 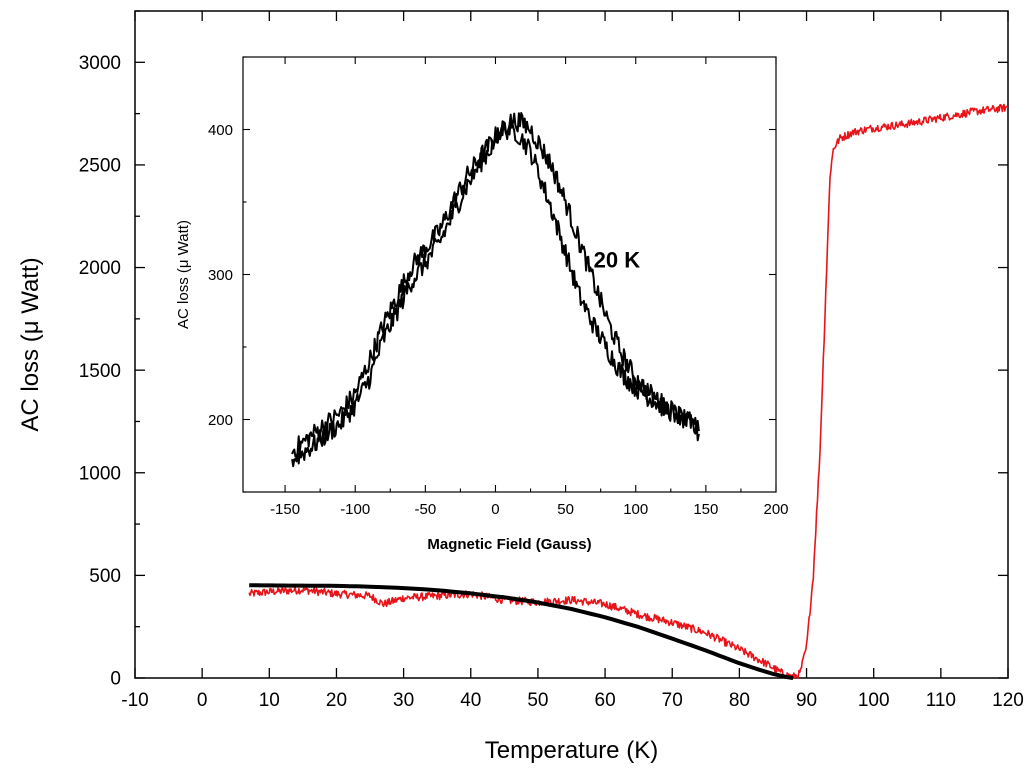 What do you see at coordinates (100, 166) in the screenshot?
I see `main-y-tick-label: 2500` at bounding box center [100, 166].